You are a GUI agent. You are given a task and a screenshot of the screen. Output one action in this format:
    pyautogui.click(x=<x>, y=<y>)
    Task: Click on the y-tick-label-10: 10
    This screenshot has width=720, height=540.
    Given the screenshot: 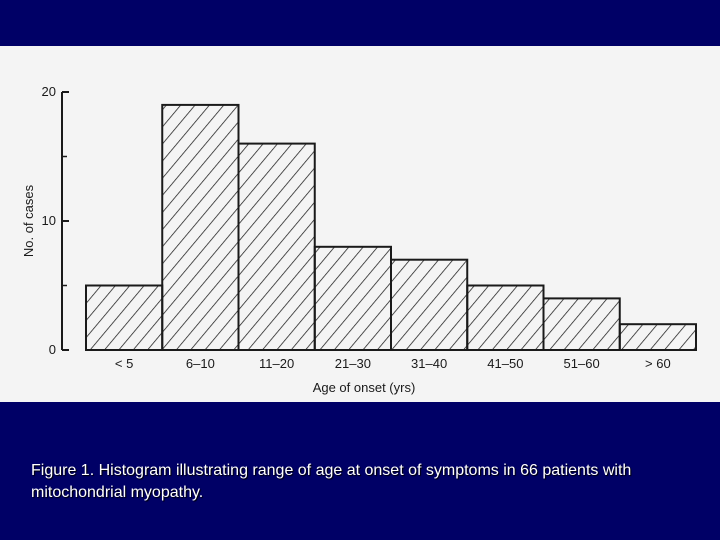 What is the action you would take?
    pyautogui.click(x=49, y=220)
    